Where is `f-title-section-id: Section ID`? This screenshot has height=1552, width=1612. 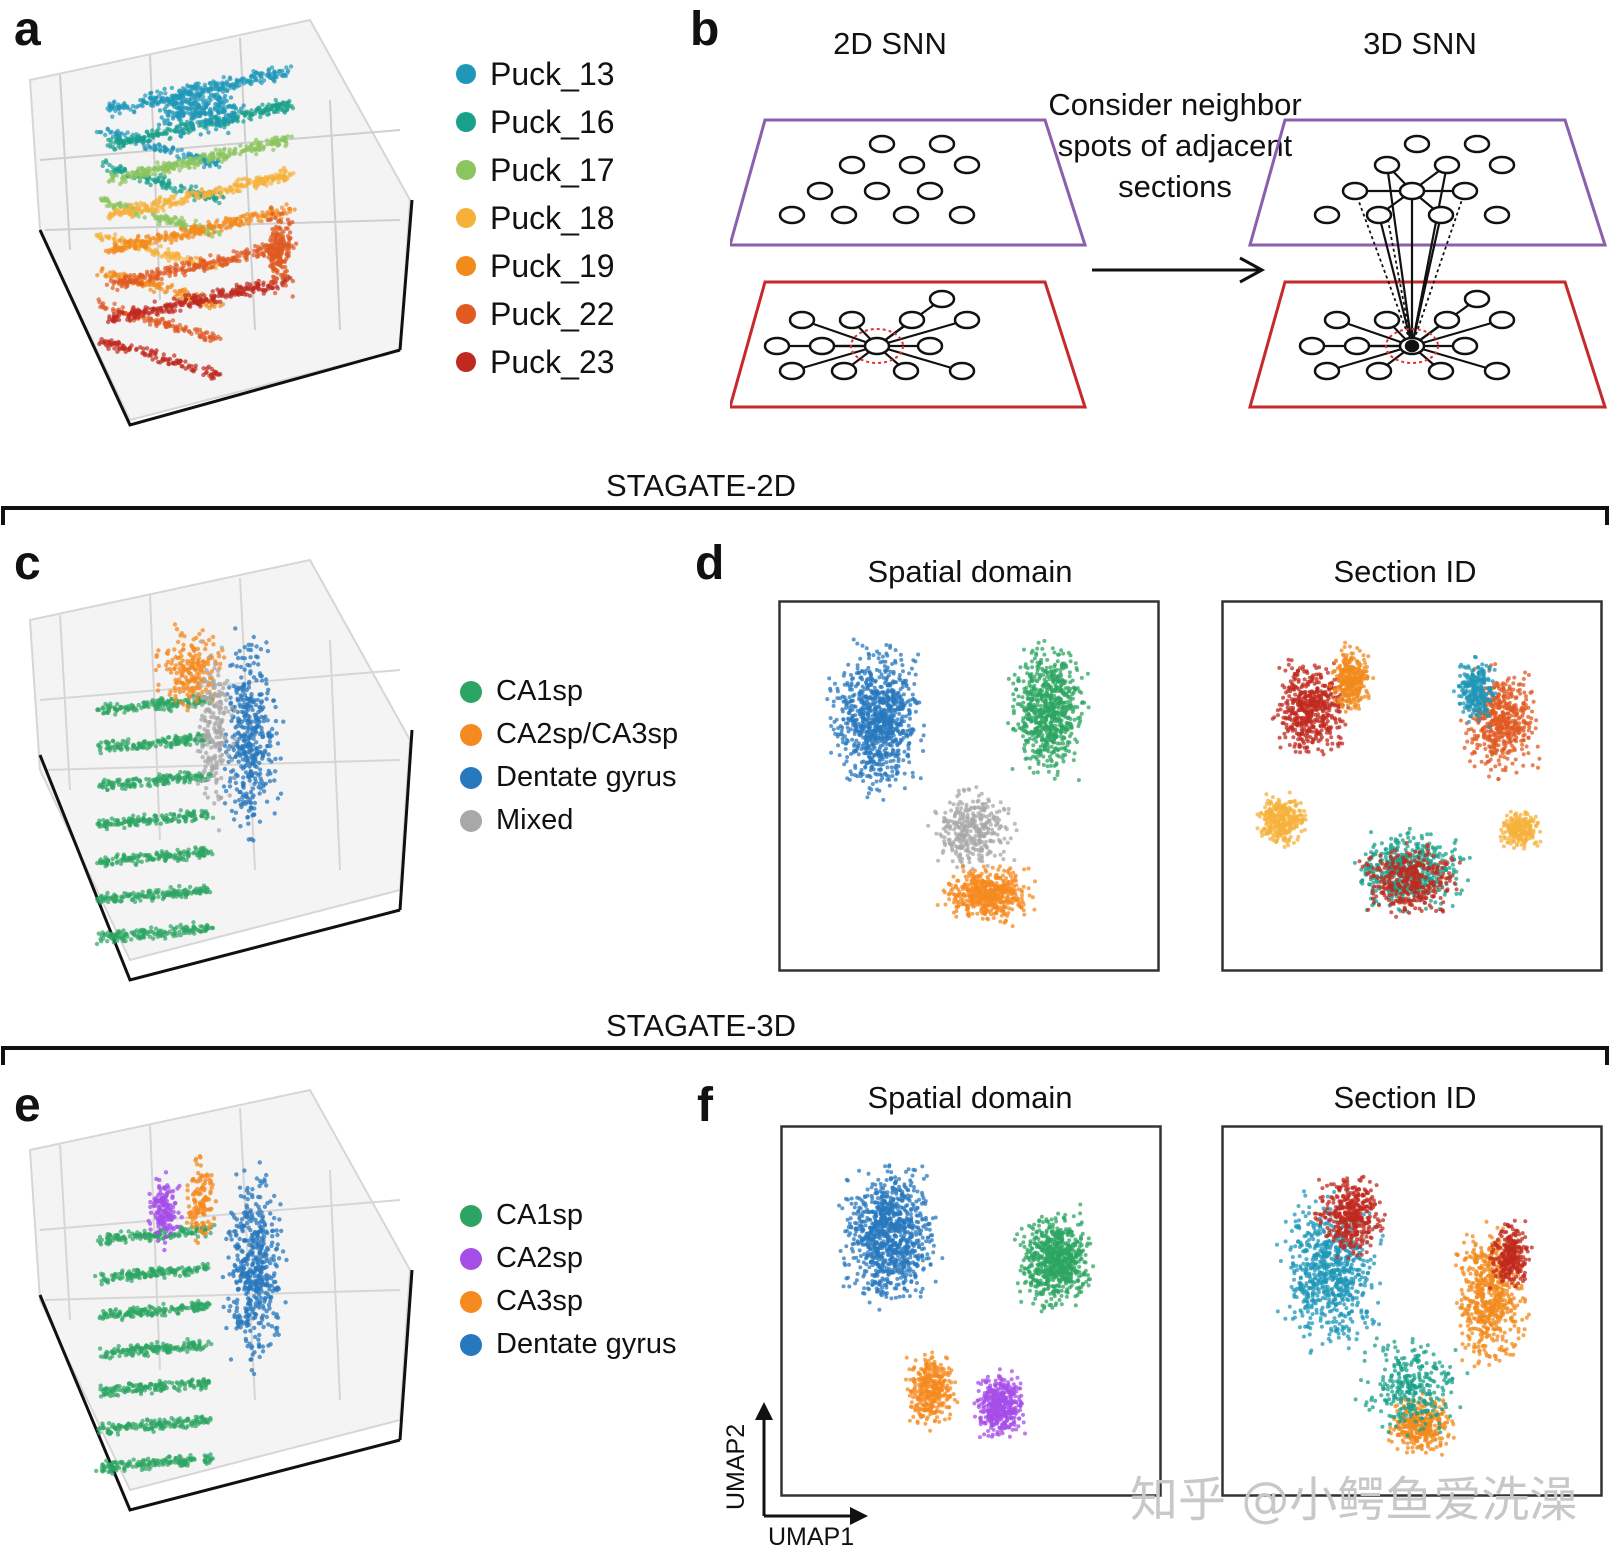
f-title-section-id: Section ID is located at coordinates (1405, 1098).